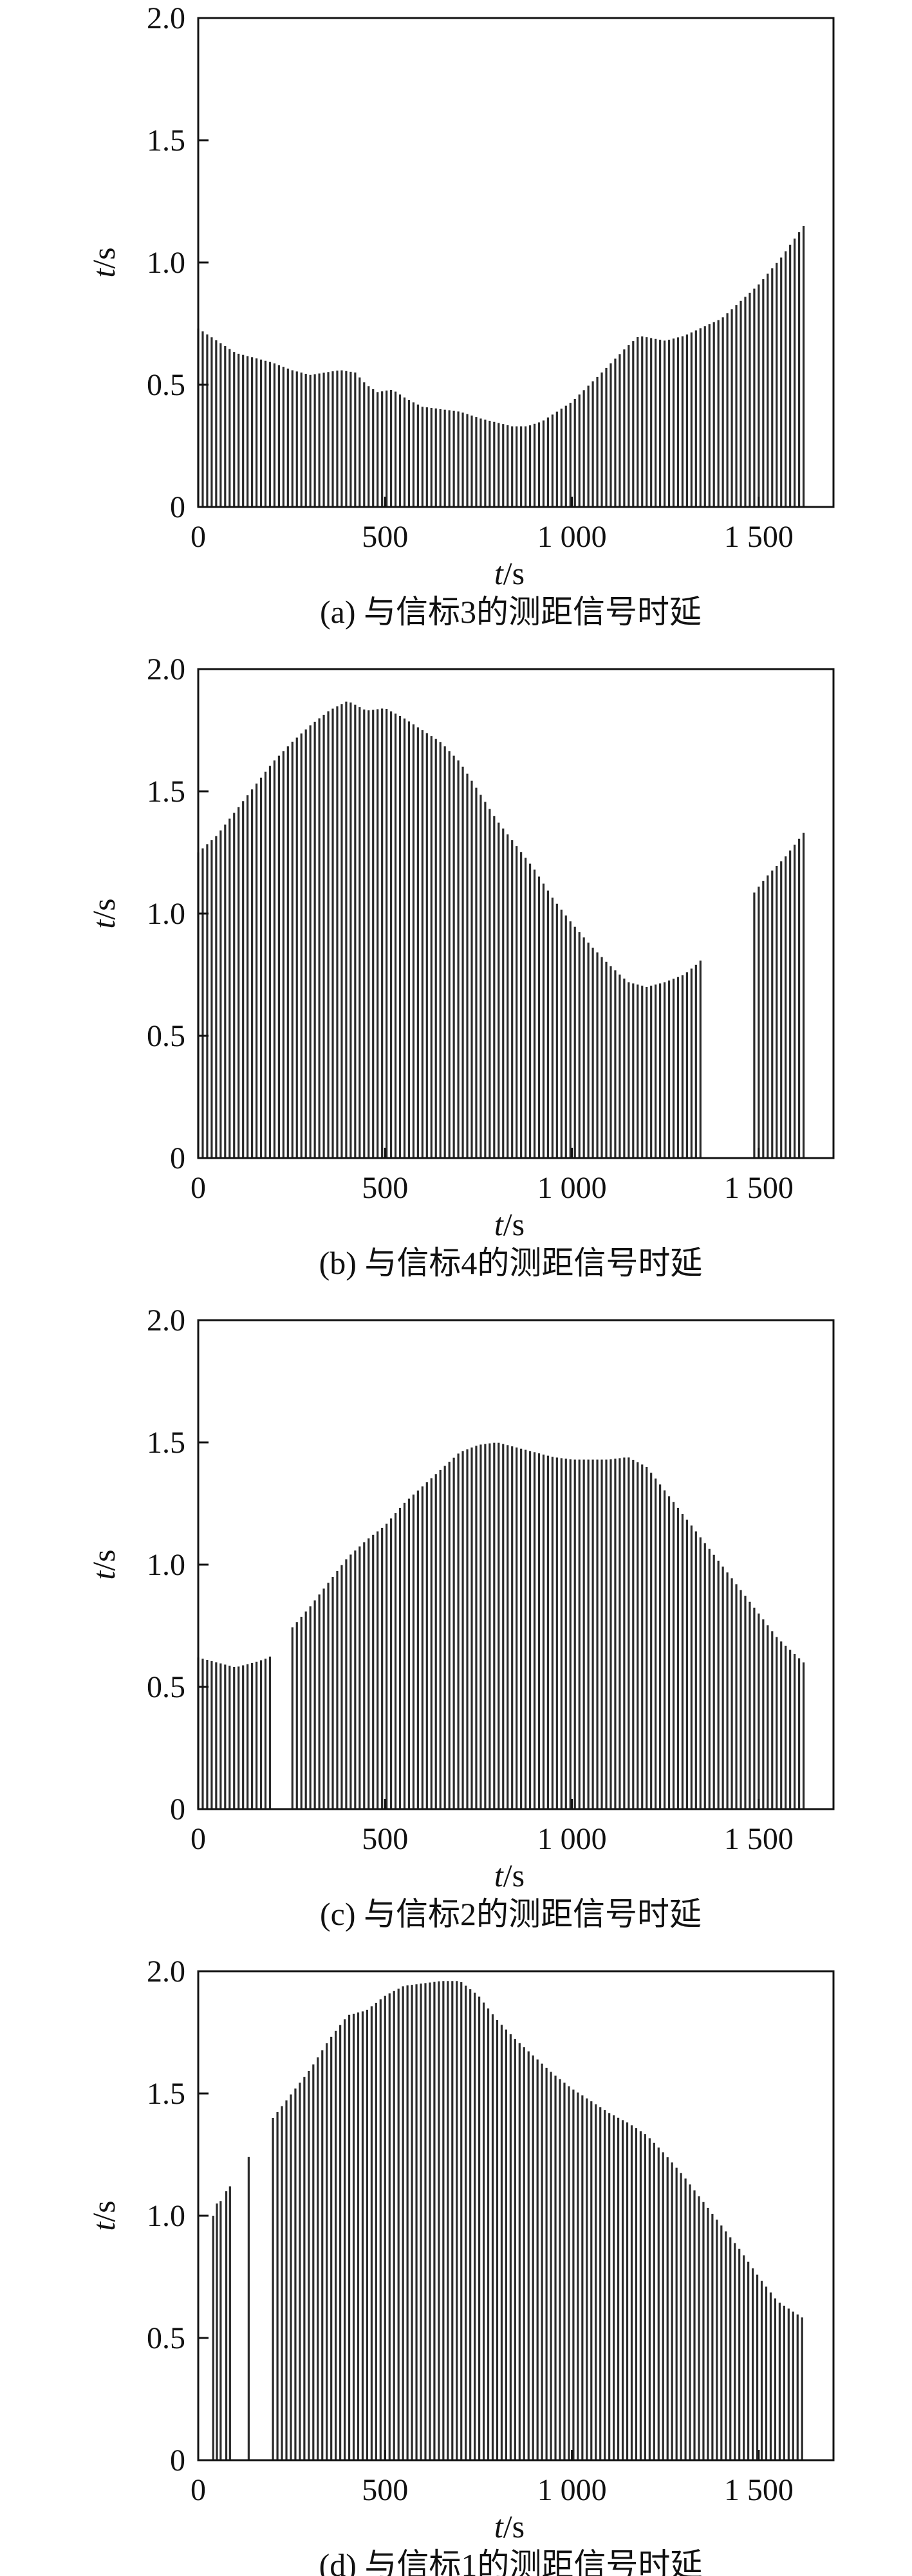 This screenshot has height=2576, width=912. Describe the element at coordinates (511, 1914) in the screenshot. I see `chart-caption: (c) 与信标2的测距信号时延` at that location.